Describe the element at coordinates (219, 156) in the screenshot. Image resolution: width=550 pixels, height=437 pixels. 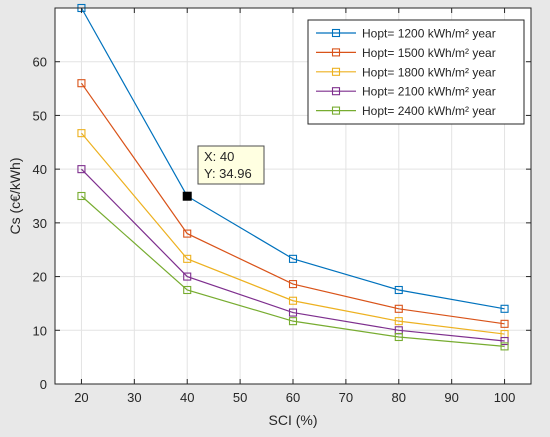
I see `datatip-x-label: X: 40` at that location.